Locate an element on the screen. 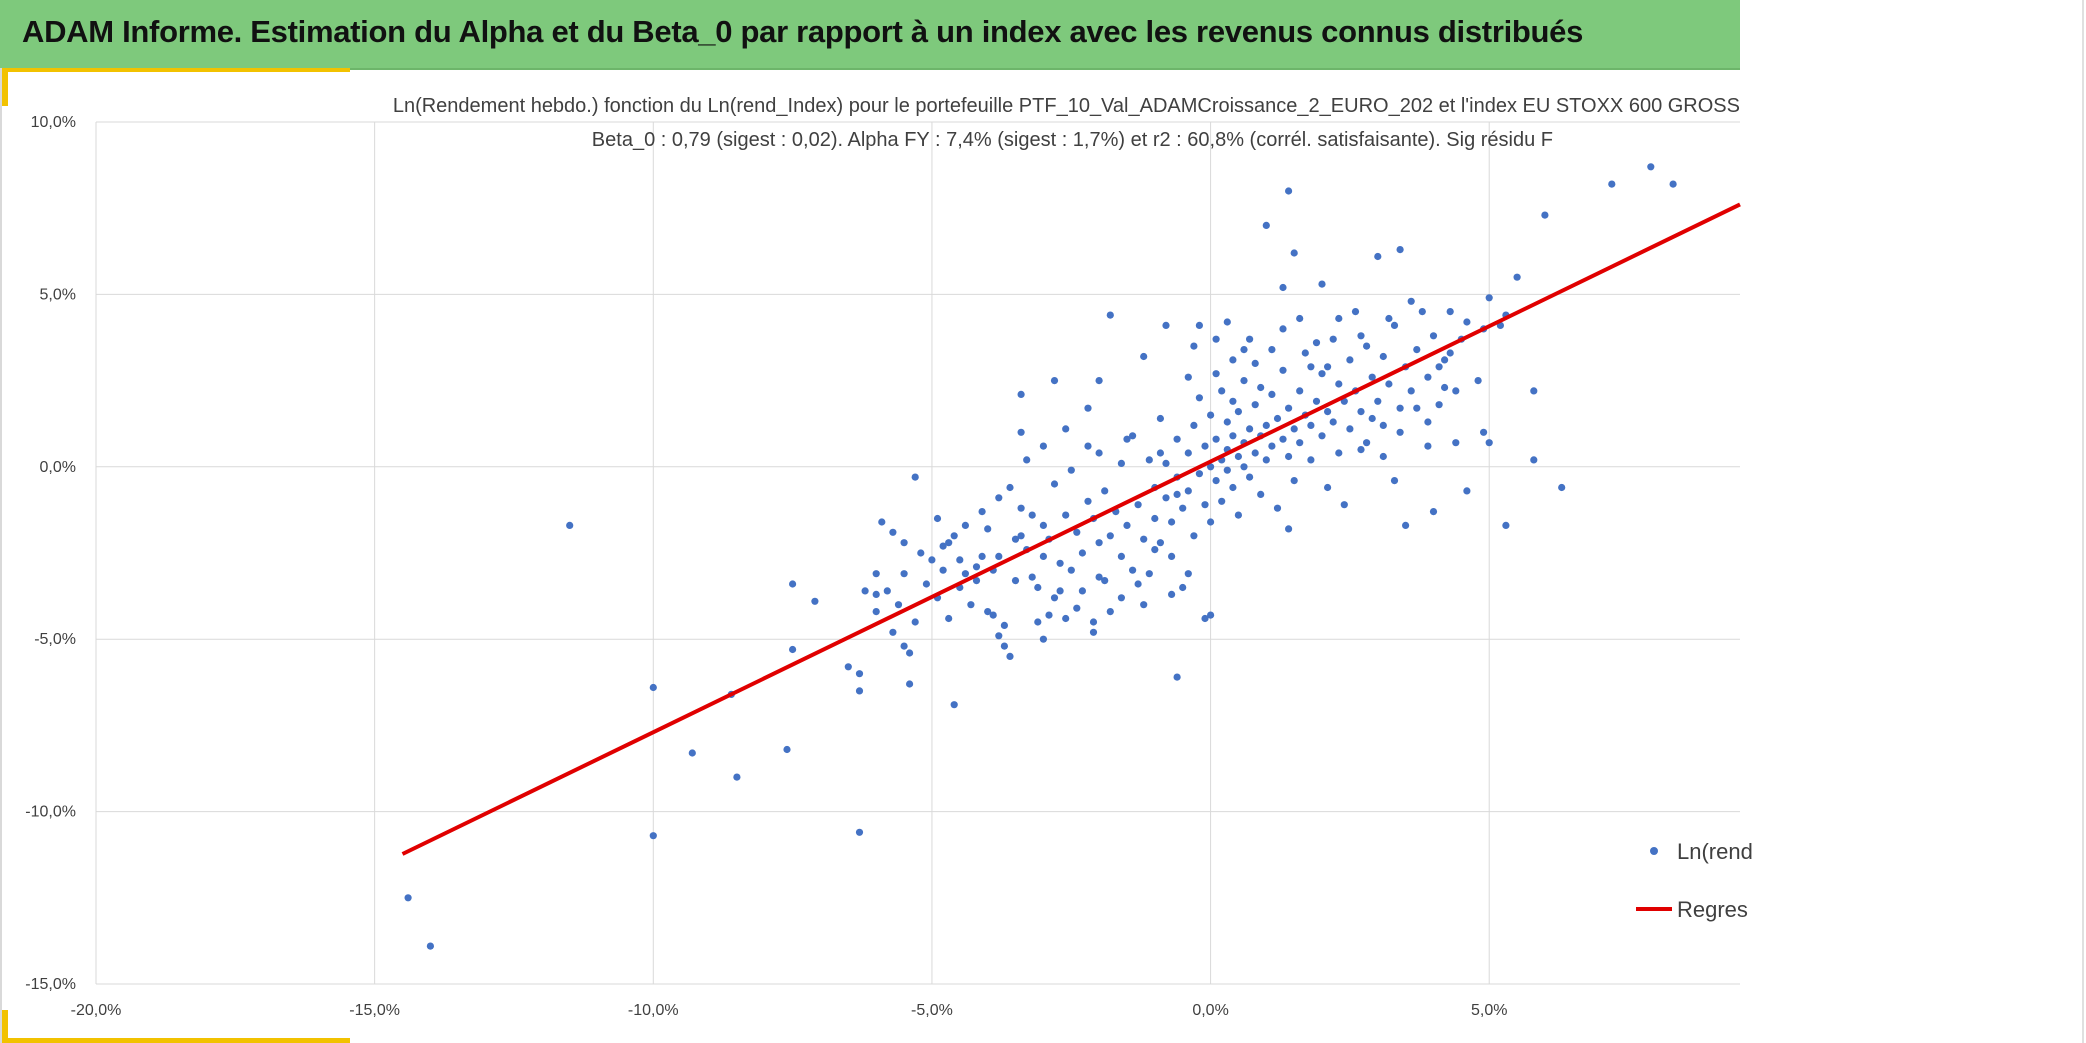 This screenshot has height=1043, width=2086. frame-border-left is located at coordinates (1, 555).